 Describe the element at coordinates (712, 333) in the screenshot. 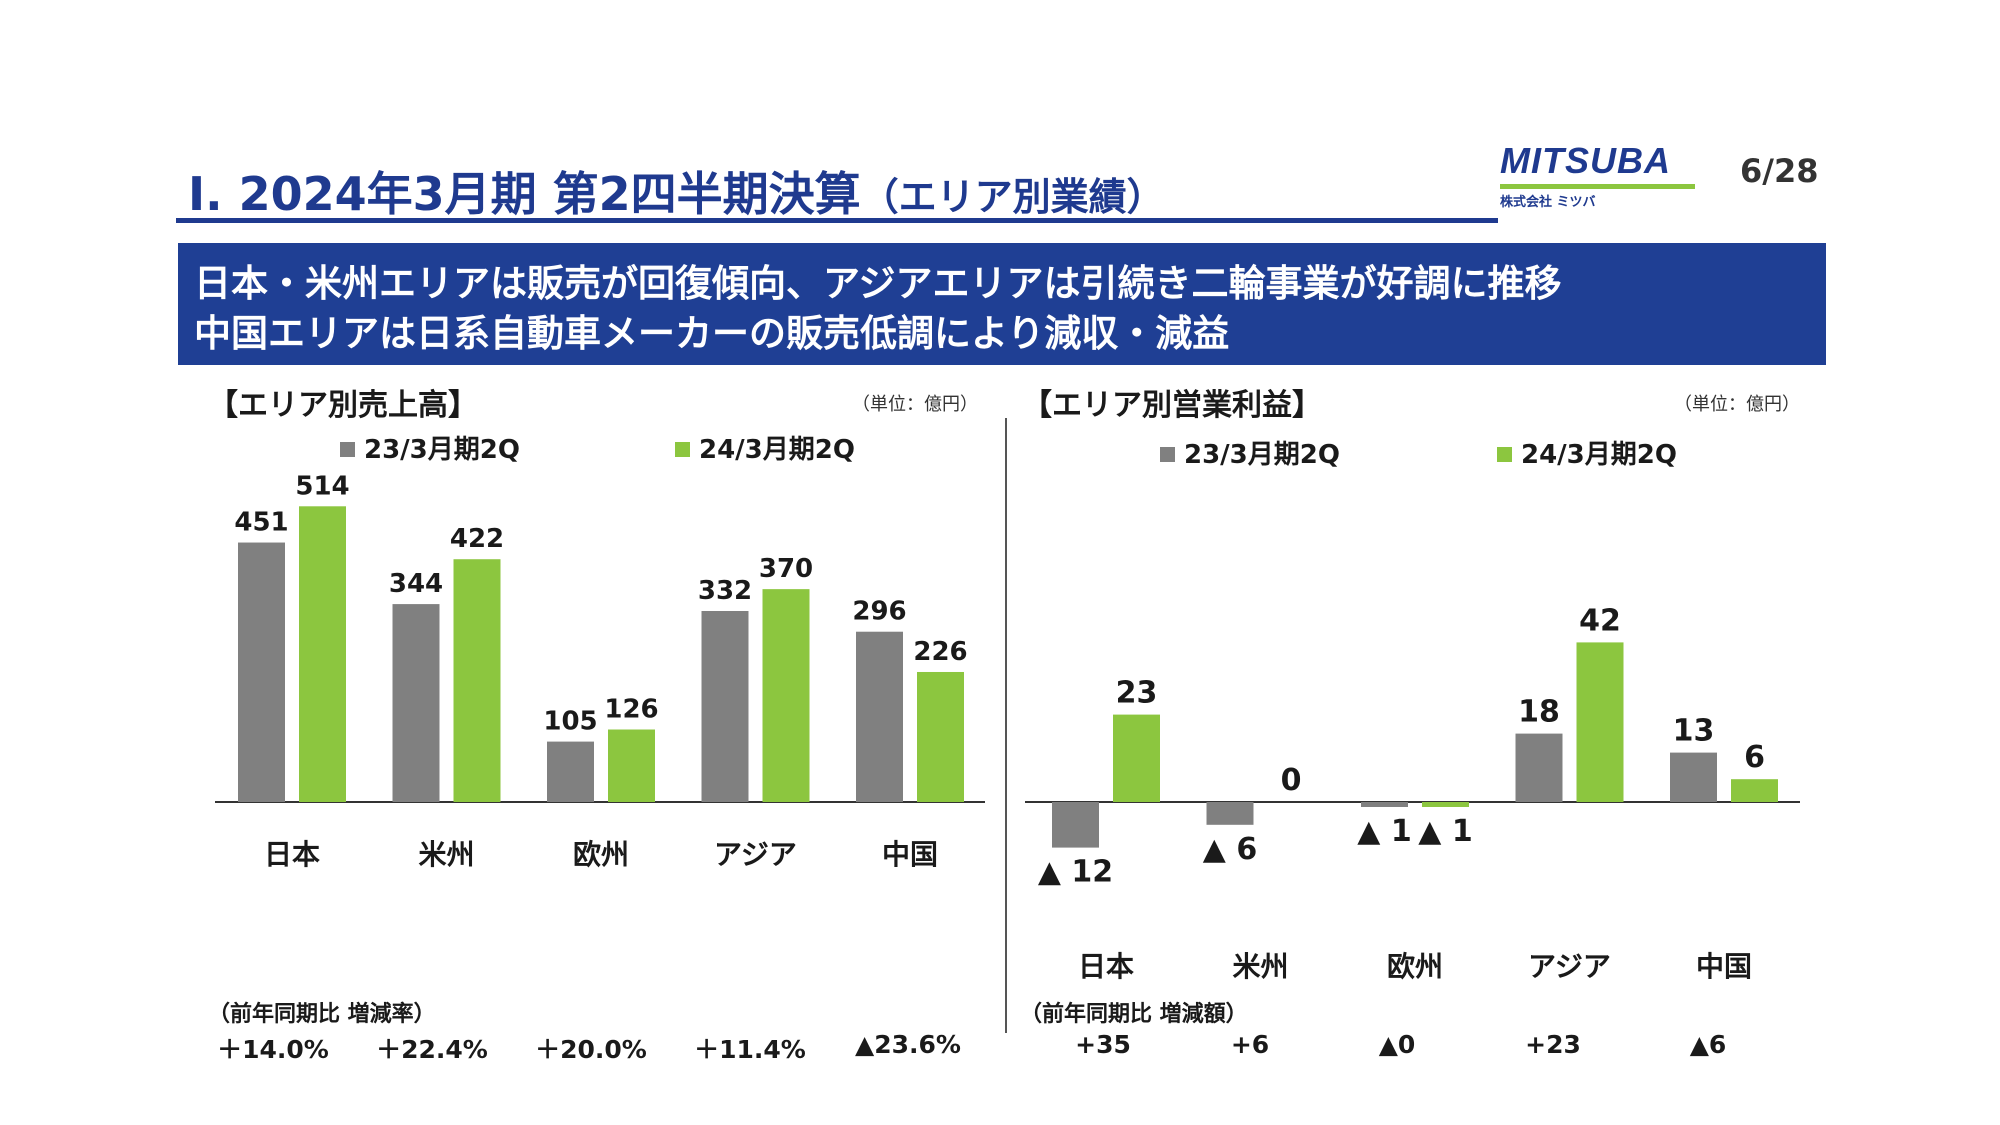

I see `banner-line-2: 中国エリアは日系自動車メーカーの販売低調により減収・減益` at that location.